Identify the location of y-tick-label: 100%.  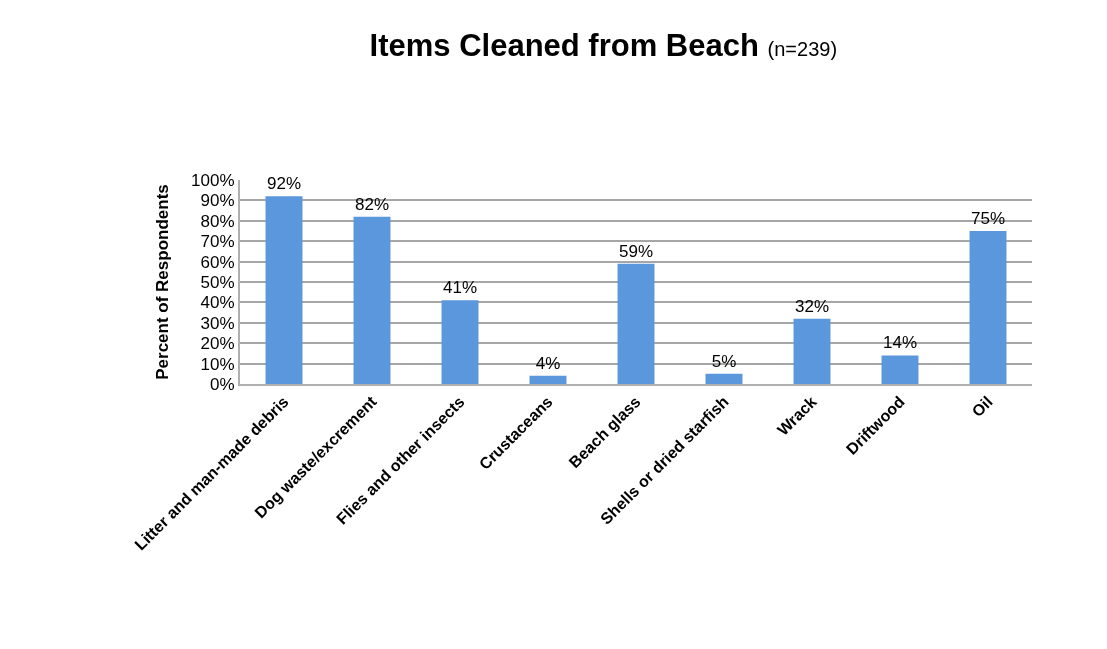
(213, 180).